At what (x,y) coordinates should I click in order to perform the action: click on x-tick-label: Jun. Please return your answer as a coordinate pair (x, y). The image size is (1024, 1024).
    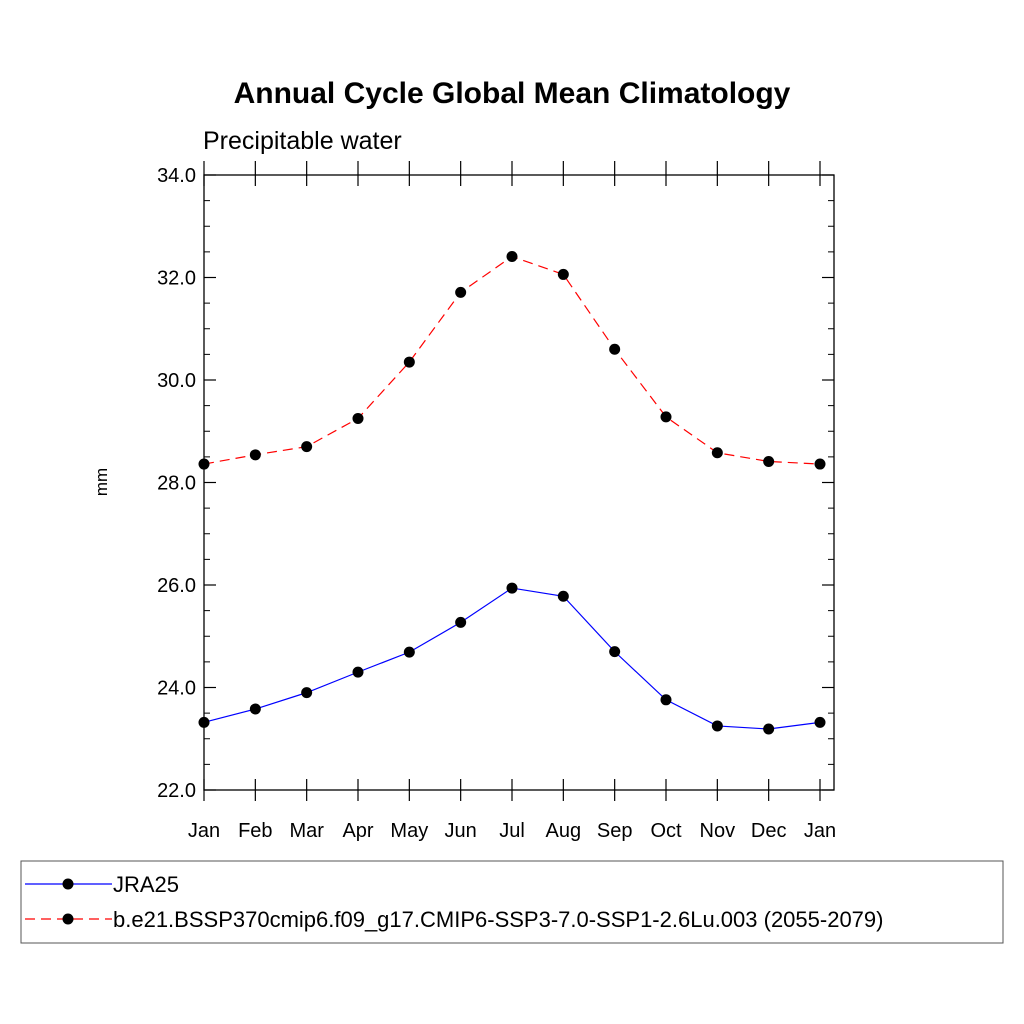
    Looking at the image, I should click on (461, 831).